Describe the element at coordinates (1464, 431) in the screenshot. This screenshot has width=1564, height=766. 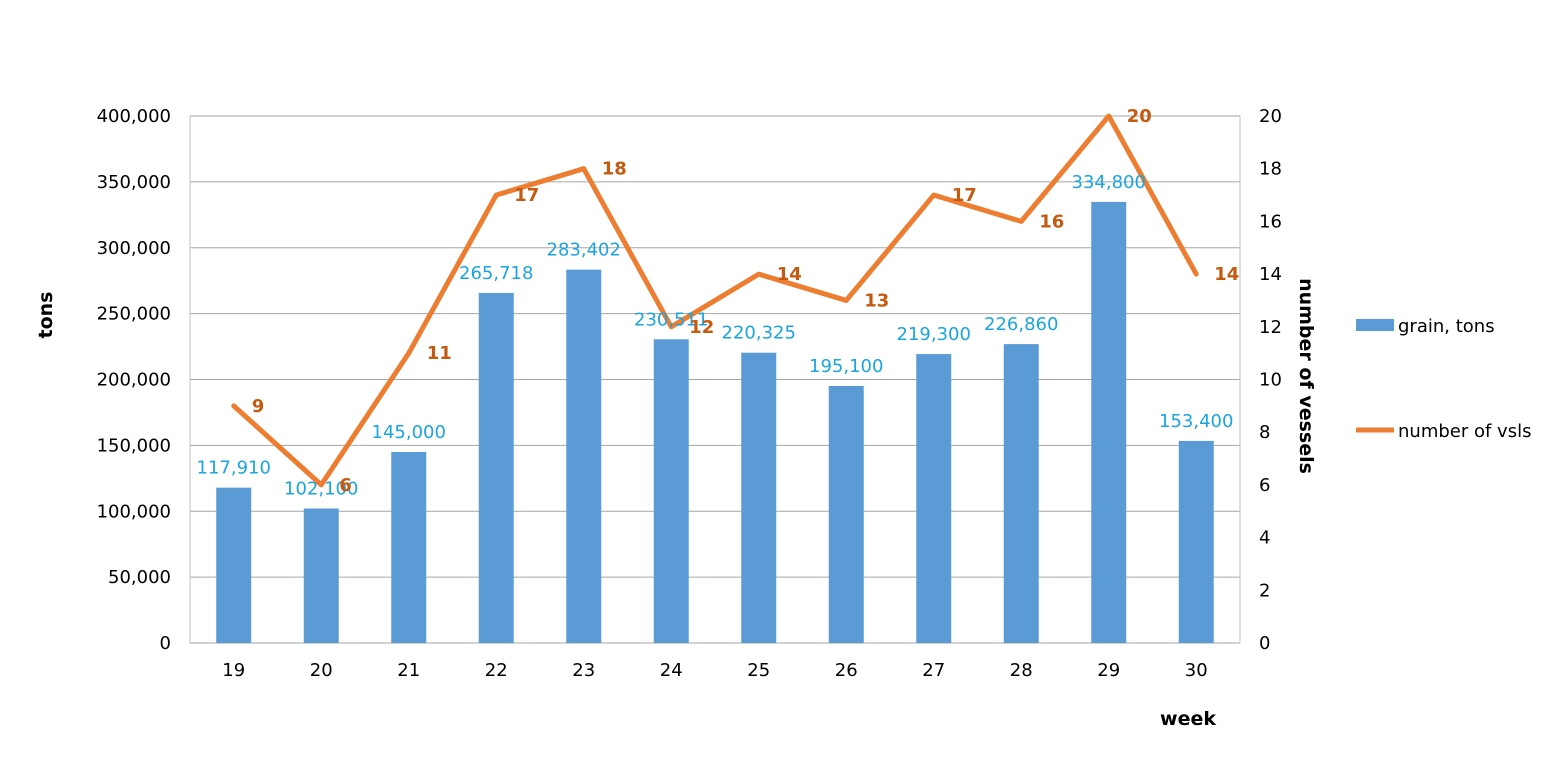
I see `legend-label-vessels: number of vsls` at that location.